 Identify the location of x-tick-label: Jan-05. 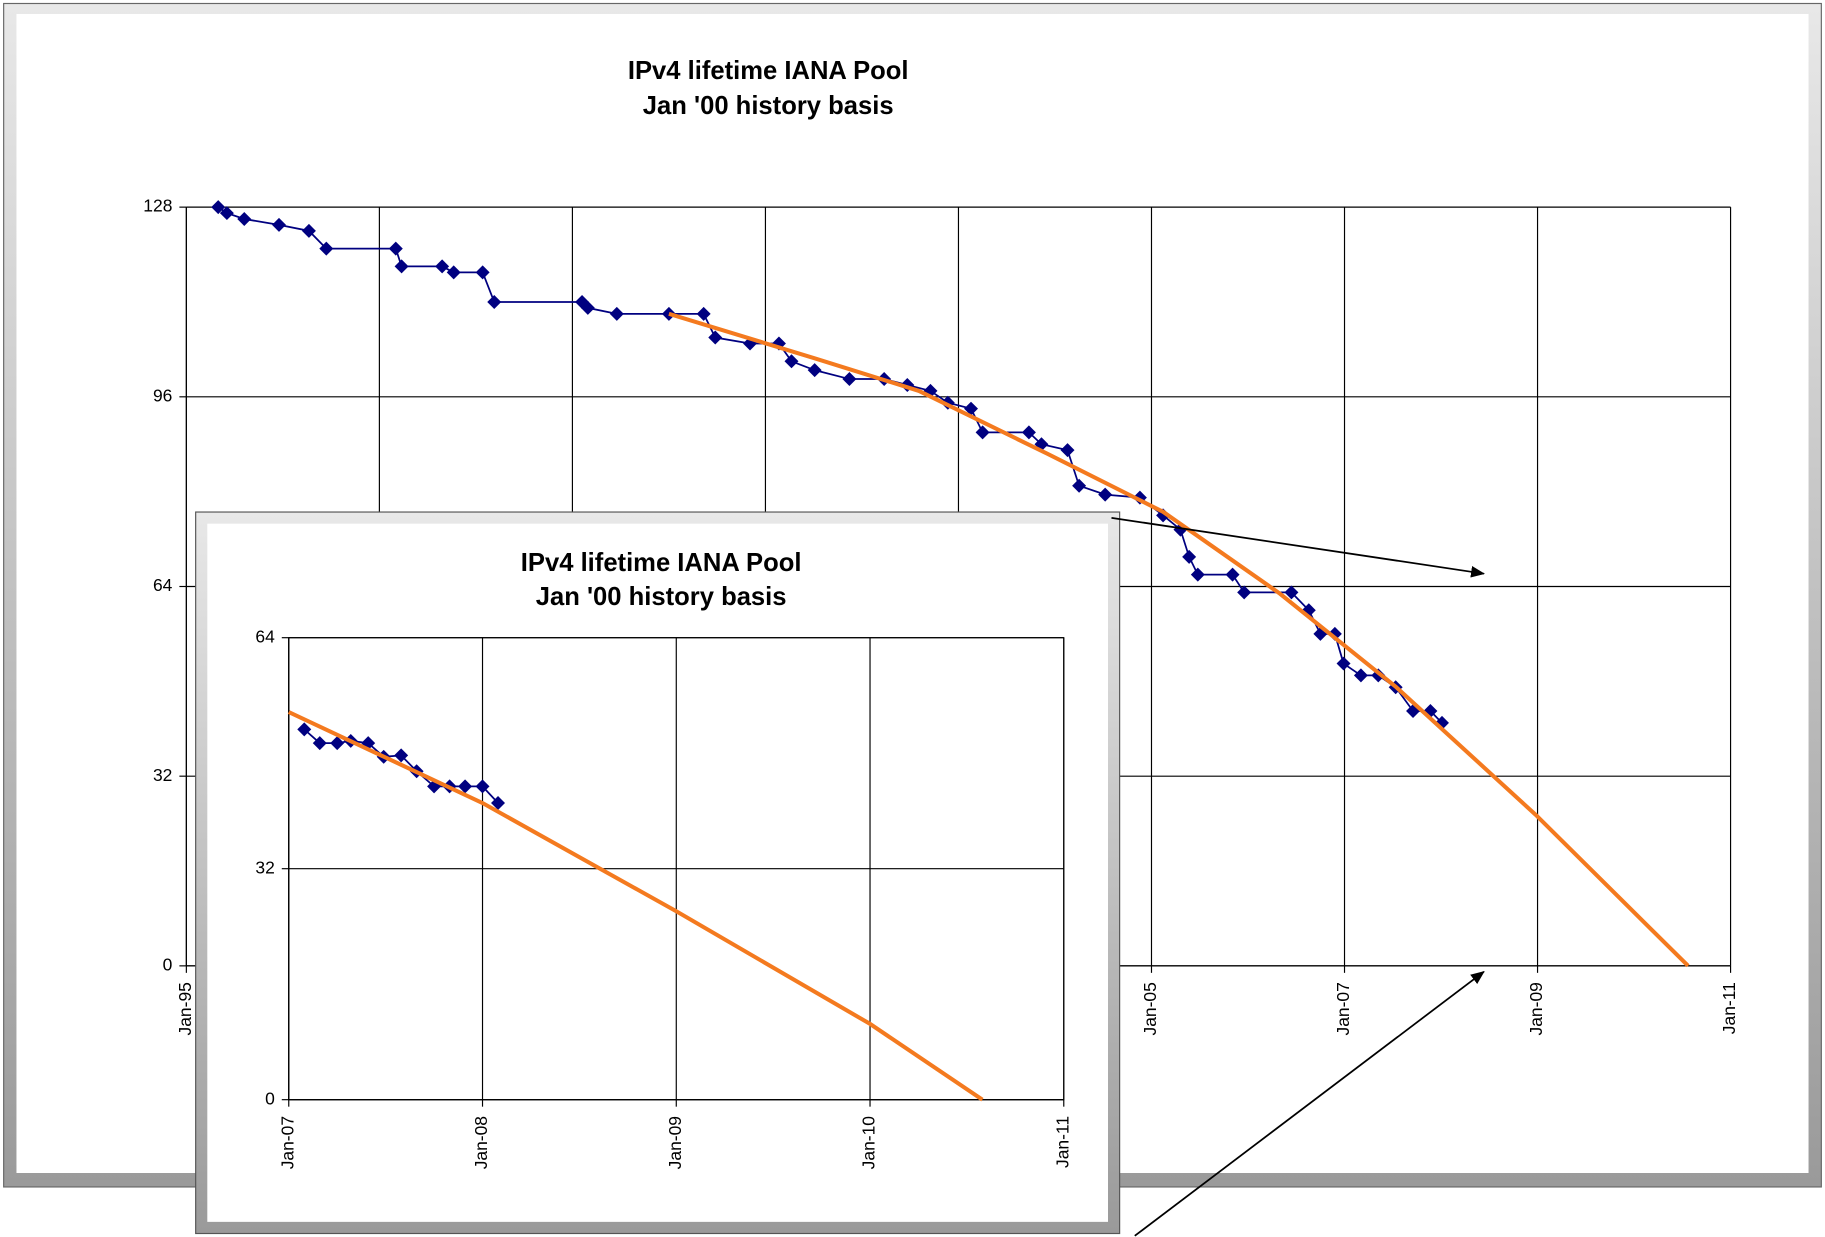
(1150, 1008).